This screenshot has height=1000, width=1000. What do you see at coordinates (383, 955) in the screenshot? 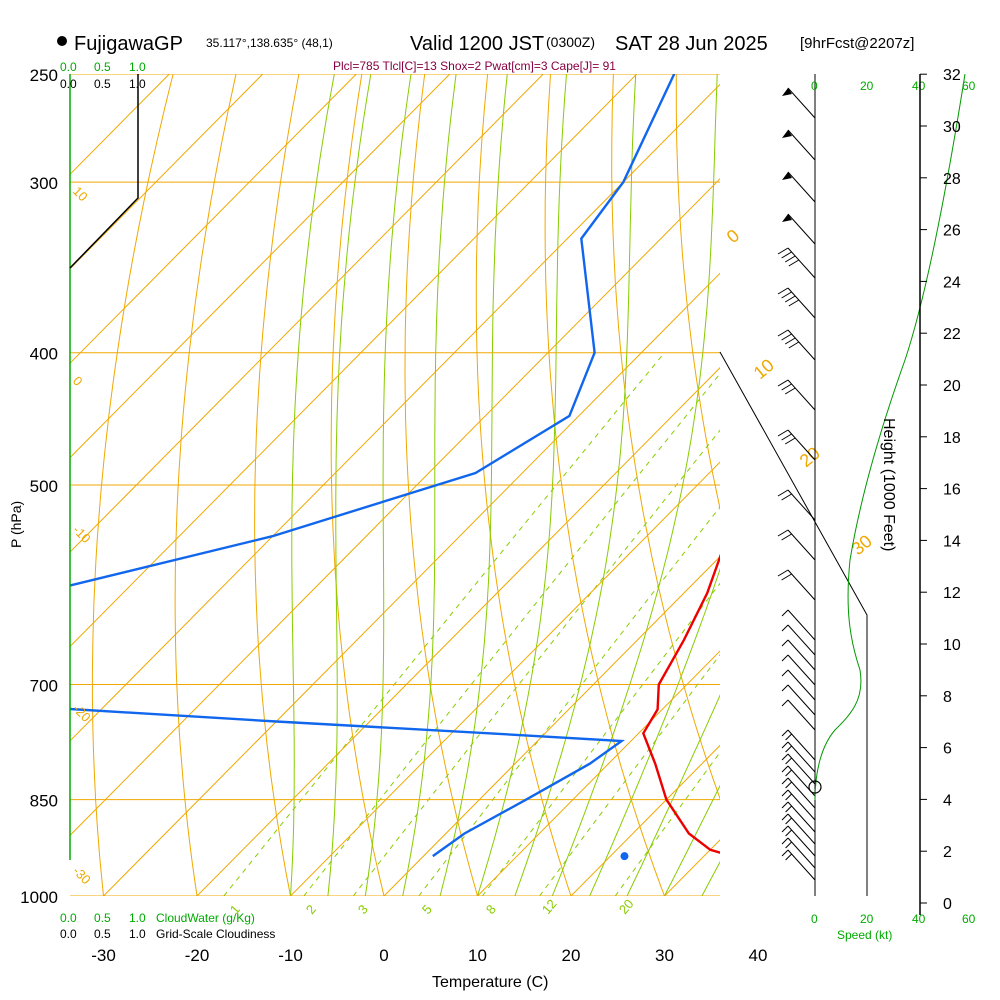
I see `temperature-tick-0: 0` at bounding box center [383, 955].